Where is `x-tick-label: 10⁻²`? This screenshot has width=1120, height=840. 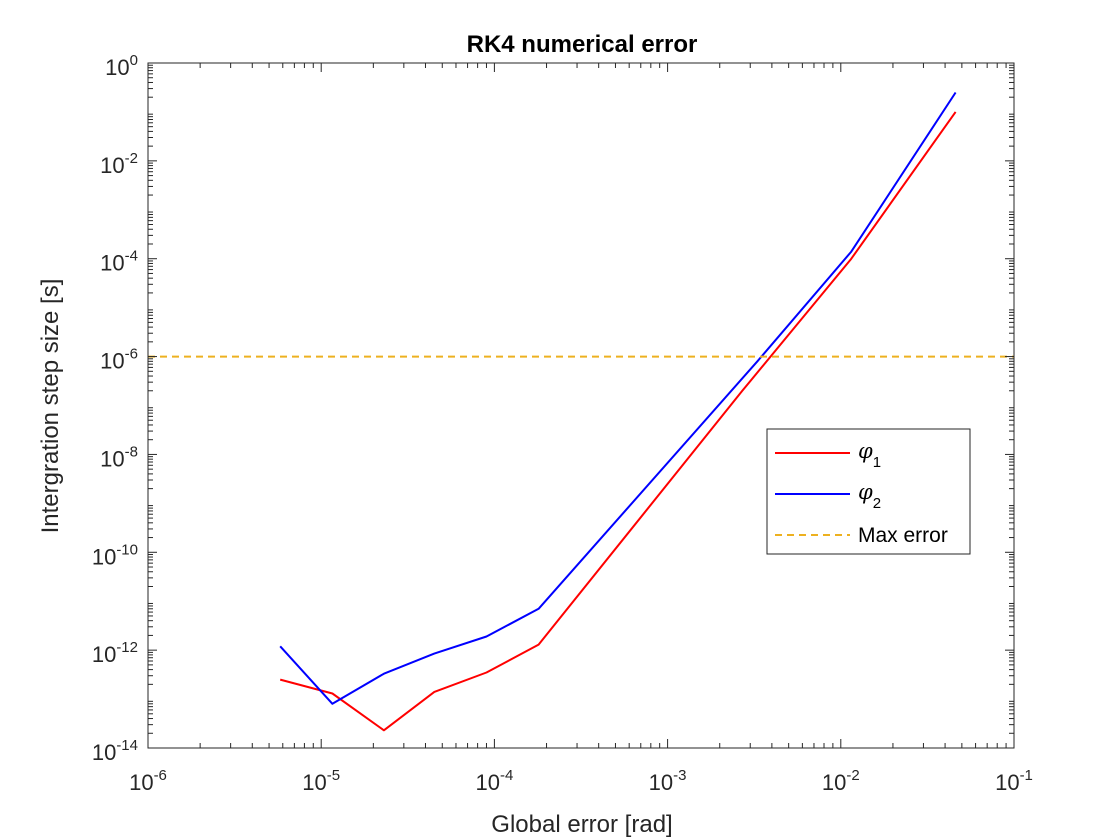 x-tick-label: 10⁻² is located at coordinates (841, 781).